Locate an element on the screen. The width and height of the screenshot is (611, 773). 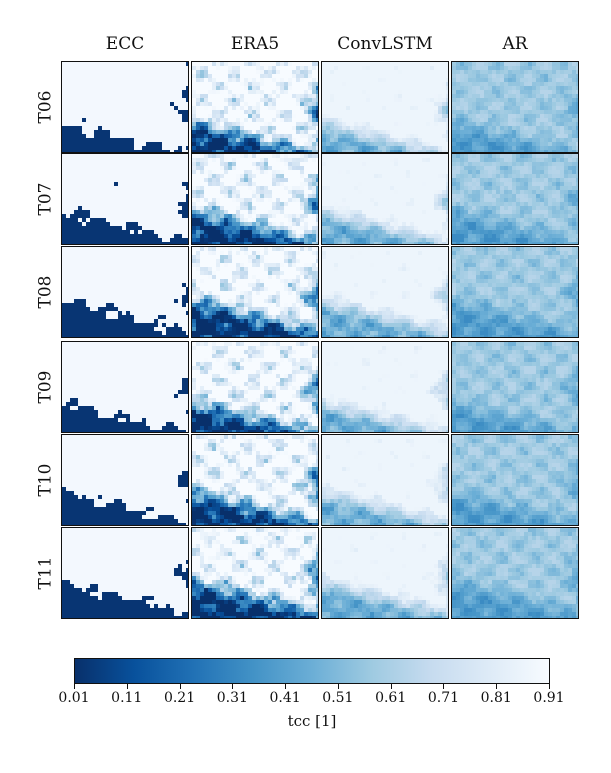
panel-ecc-t08 is located at coordinates (125, 292).